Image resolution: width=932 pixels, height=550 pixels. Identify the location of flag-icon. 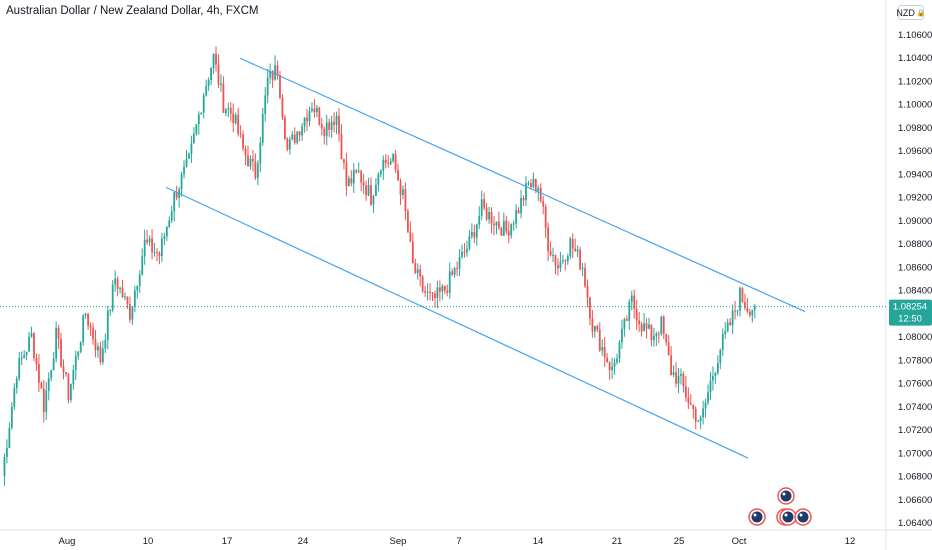
(788, 517).